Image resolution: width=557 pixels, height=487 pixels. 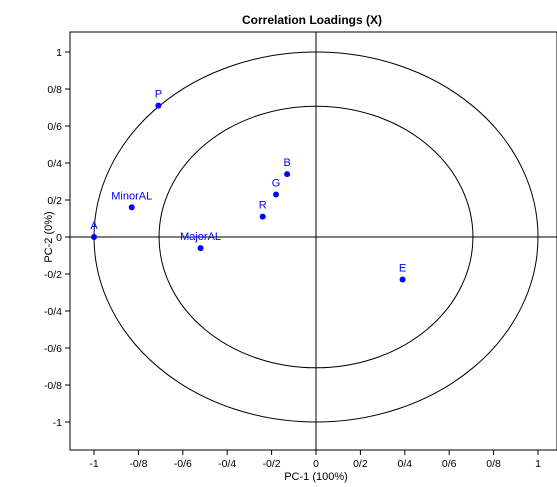 I want to click on point-p, so click(x=158, y=105).